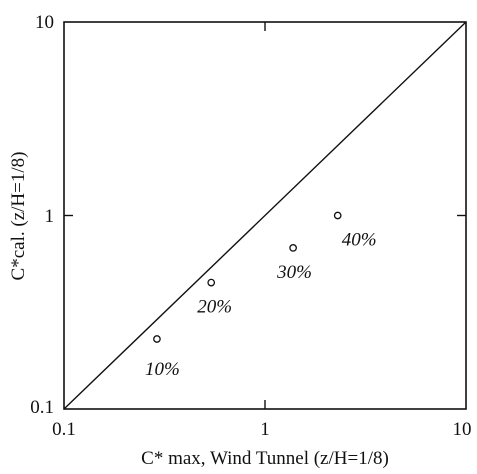 The image size is (477, 474). I want to click on y-tick-label-0: 0.1, so click(42, 407).